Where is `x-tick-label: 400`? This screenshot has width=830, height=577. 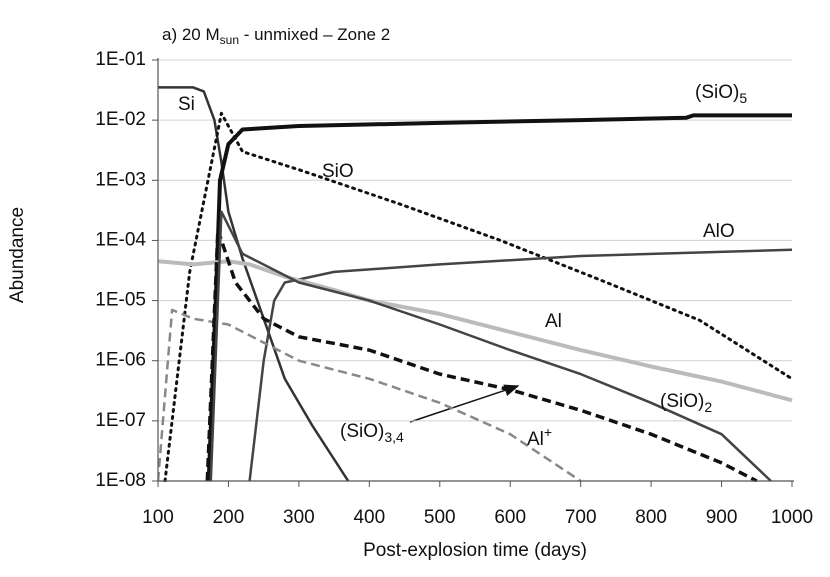
x-tick-label: 400 is located at coordinates (369, 517).